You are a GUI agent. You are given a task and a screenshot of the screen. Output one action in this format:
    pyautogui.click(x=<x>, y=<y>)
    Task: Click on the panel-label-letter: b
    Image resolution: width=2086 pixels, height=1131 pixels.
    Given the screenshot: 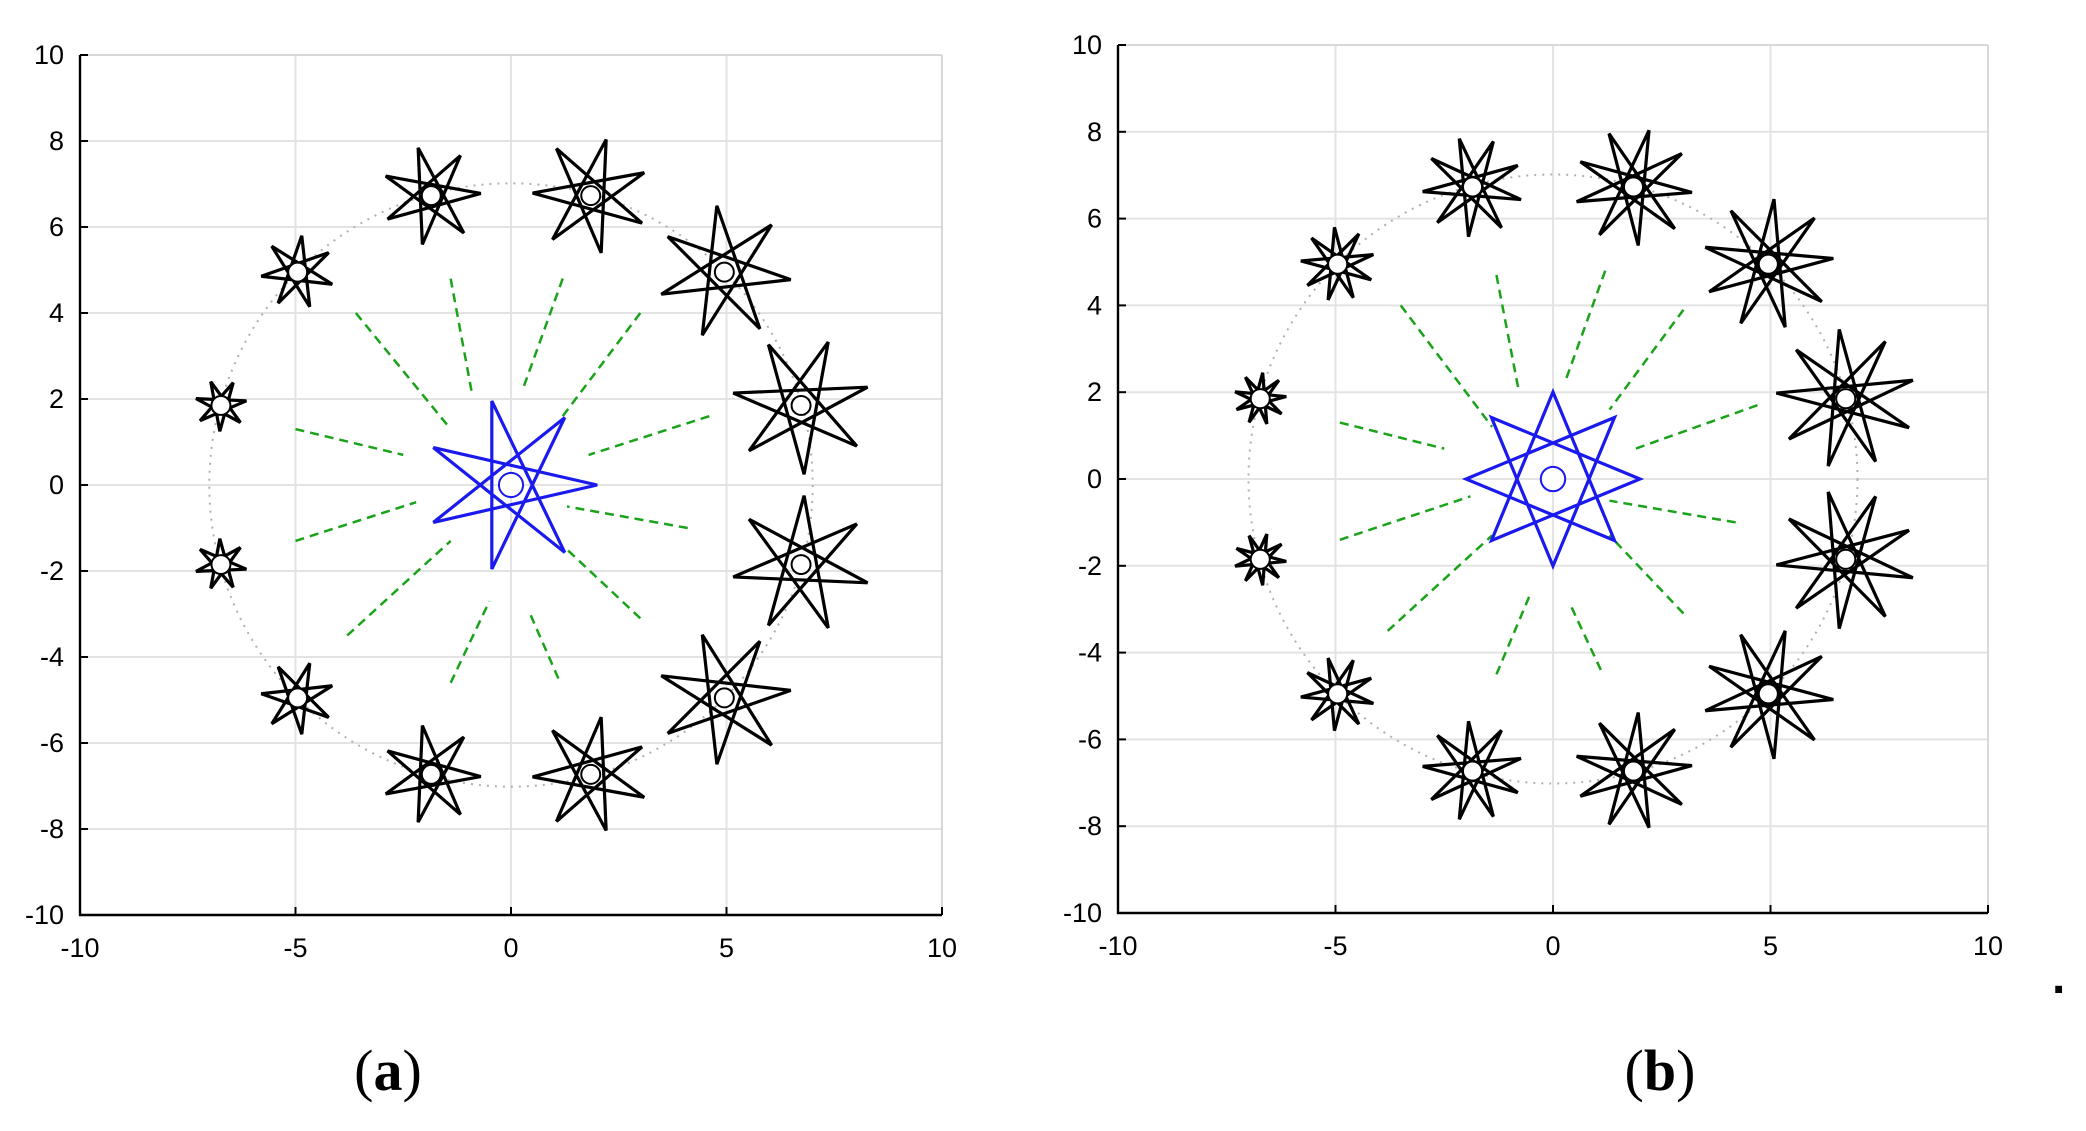 What is the action you would take?
    pyautogui.click(x=1660, y=1070)
    